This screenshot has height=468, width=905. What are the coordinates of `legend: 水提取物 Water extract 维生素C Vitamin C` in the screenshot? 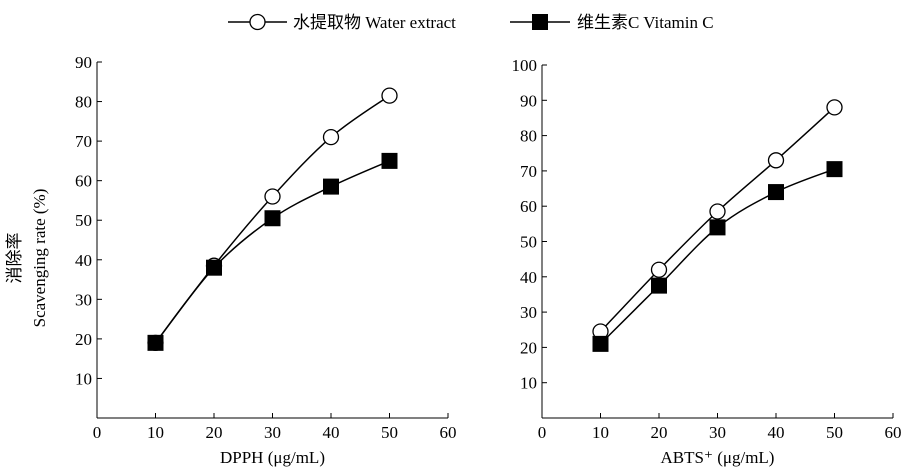 It's located at (471, 22).